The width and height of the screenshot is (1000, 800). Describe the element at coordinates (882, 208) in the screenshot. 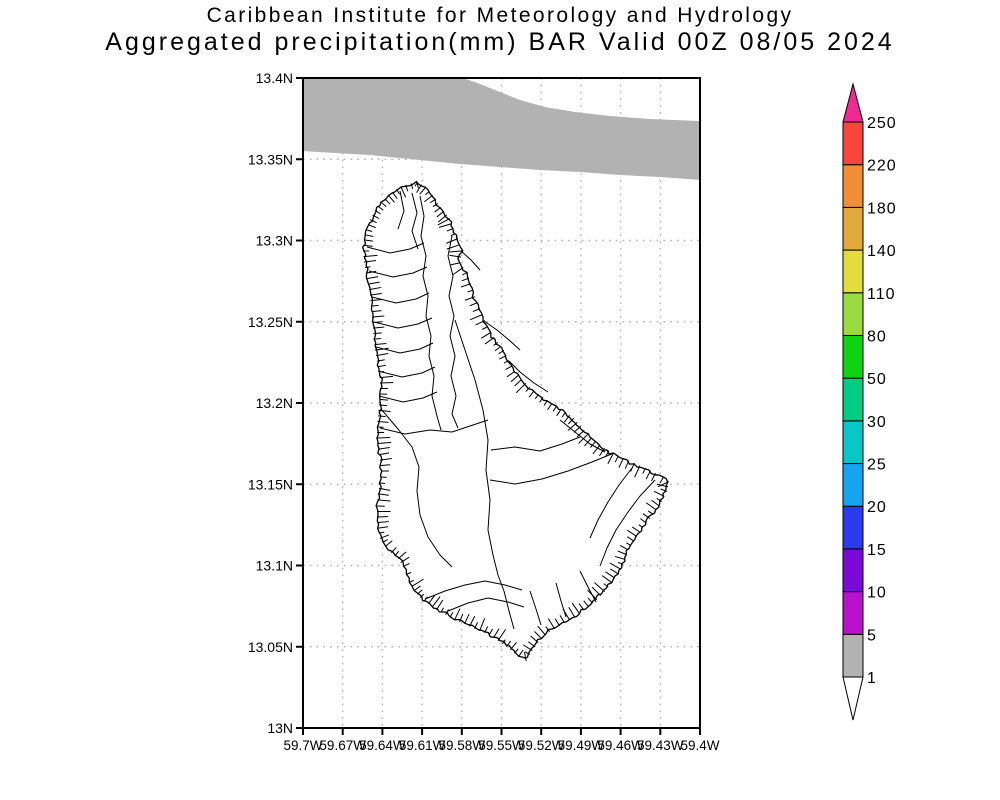

I see `colorbar-label: 180` at that location.